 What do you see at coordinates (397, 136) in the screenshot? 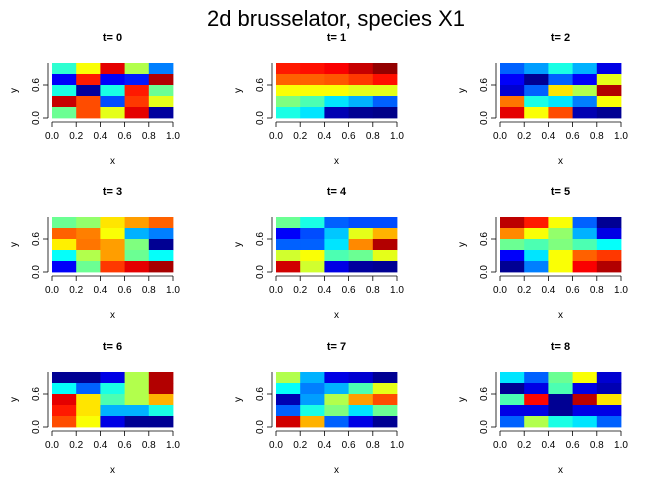
I see `x-tick-label: 1.0` at bounding box center [397, 136].